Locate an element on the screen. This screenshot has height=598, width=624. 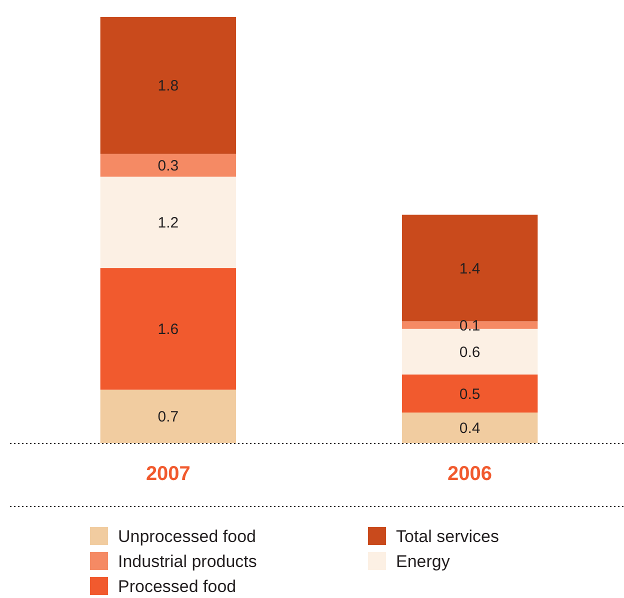
data-label: 1.2 is located at coordinates (168, 223).